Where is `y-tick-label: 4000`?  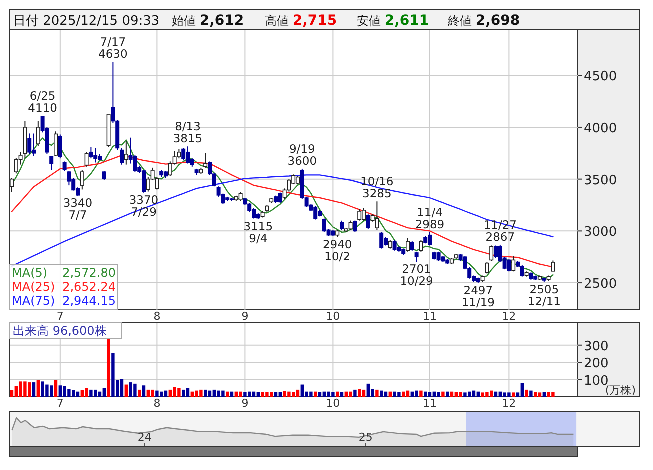
y-tick-label: 4000 is located at coordinates (601, 128).